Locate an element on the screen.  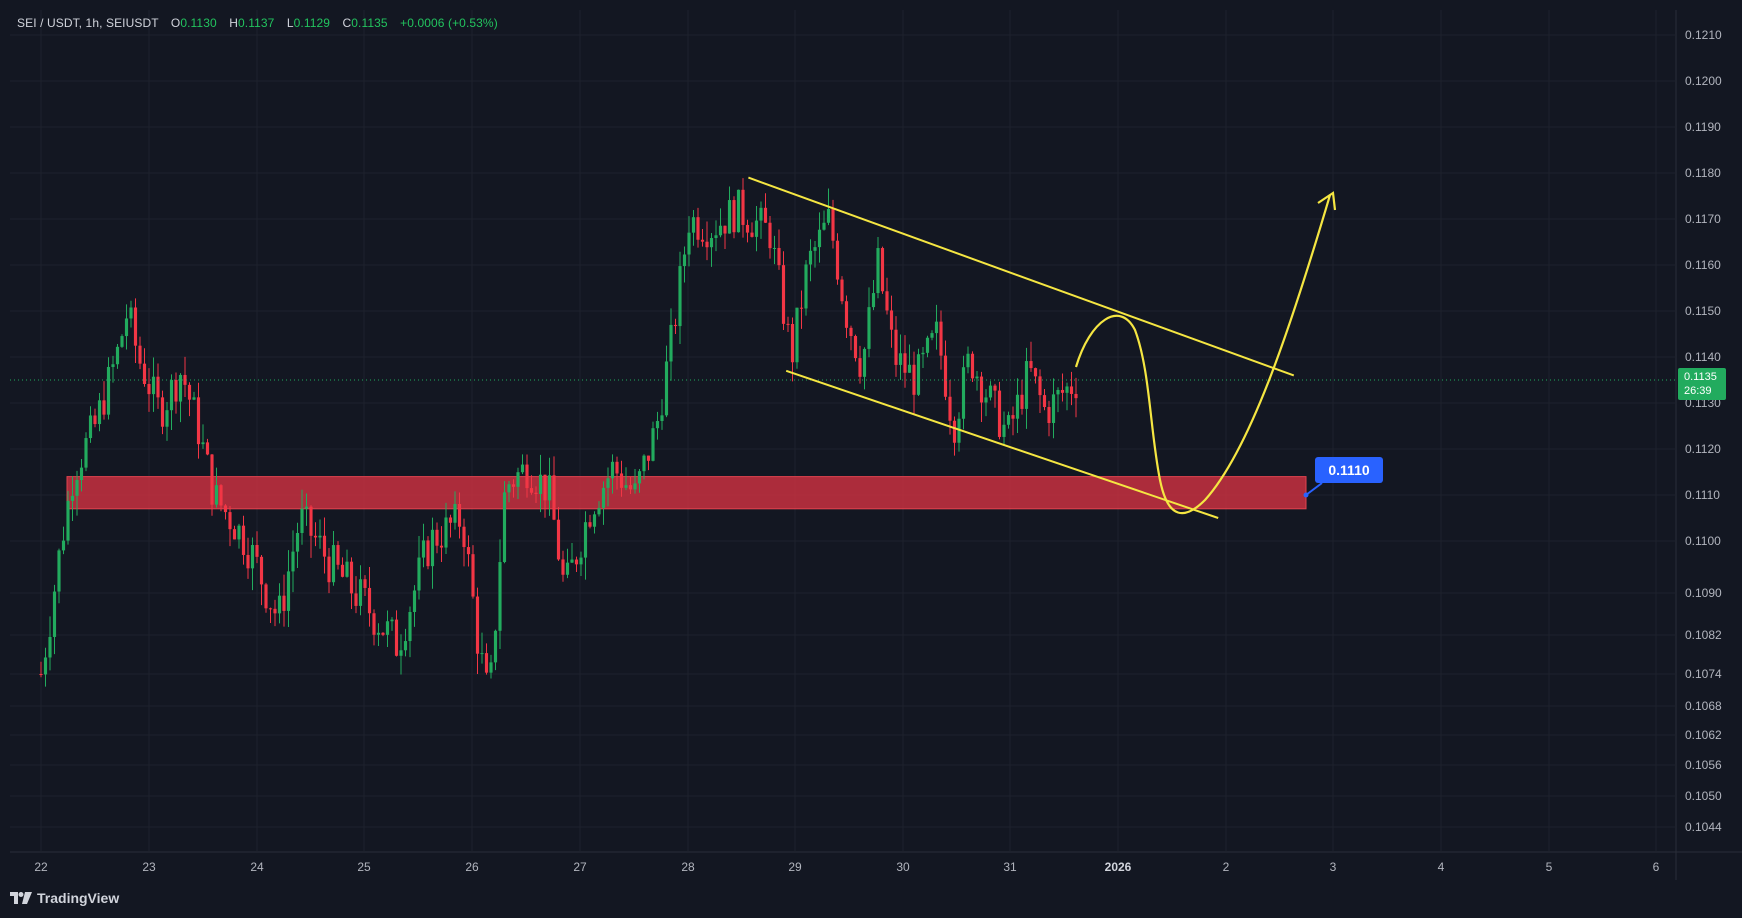
current-price-tag: 0.1135 26:39 is located at coordinates (1702, 384).